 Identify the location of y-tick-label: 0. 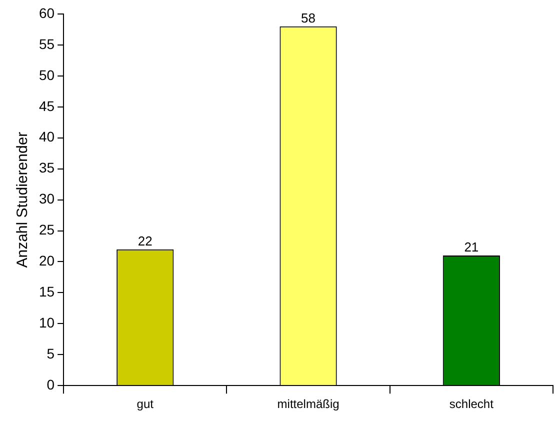
(50, 384).